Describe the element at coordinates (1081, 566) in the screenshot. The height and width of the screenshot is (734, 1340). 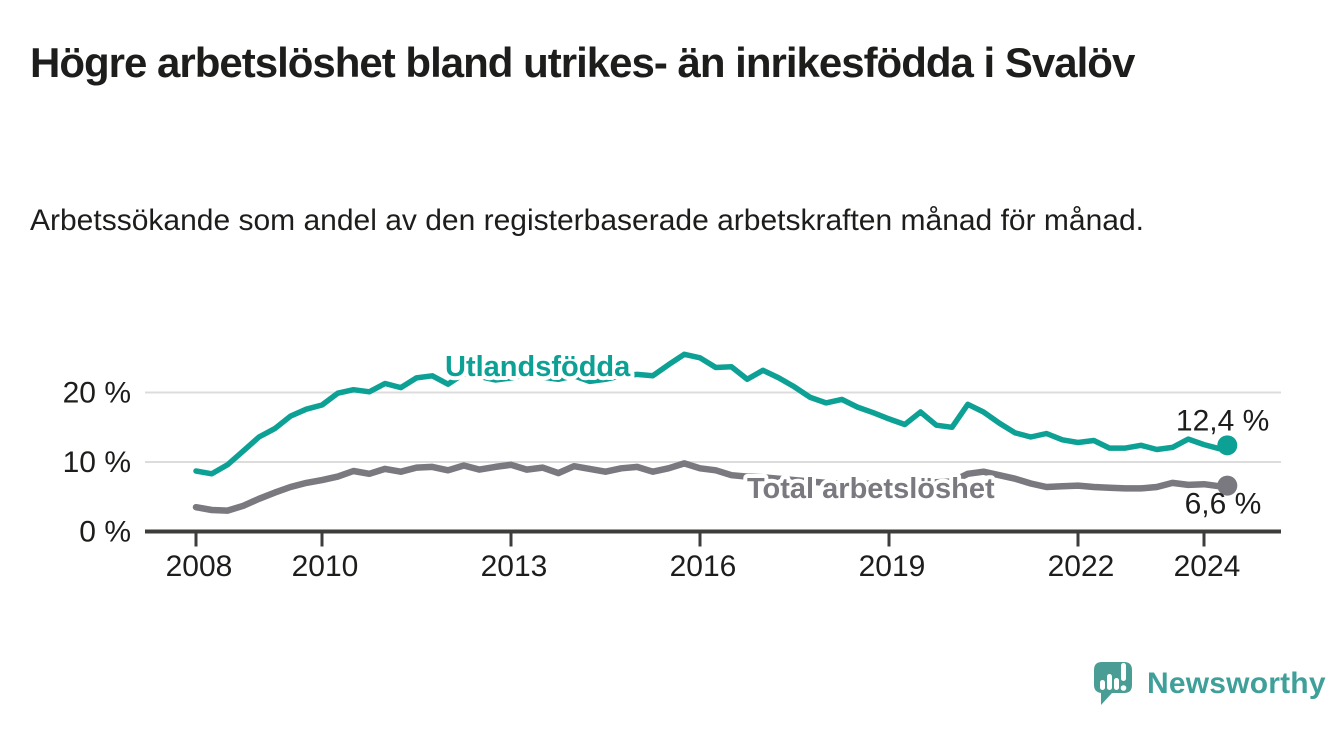
I see `x-tick-label: 2022` at that location.